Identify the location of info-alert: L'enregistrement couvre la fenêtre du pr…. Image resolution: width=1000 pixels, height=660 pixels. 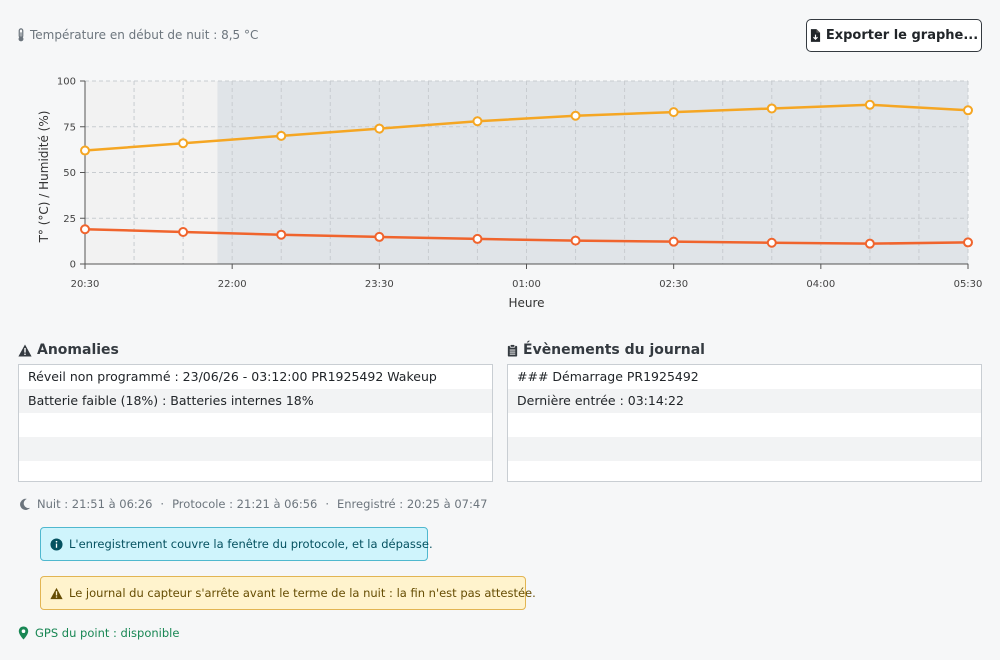
(236, 544).